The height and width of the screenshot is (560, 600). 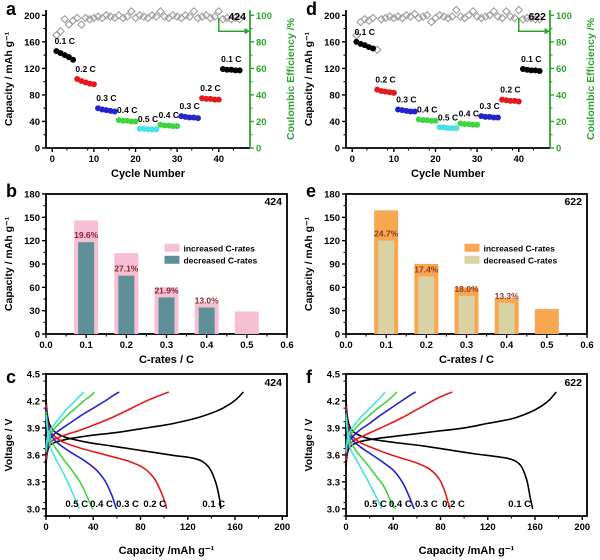 I want to click on svg-text: 3.3, so click(x=33, y=482).